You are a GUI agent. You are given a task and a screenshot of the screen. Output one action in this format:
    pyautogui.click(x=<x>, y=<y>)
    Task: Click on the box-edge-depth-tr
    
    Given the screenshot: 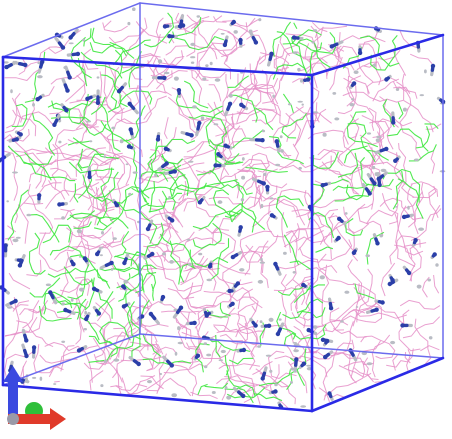 What is the action you would take?
    pyautogui.click(x=377, y=55)
    